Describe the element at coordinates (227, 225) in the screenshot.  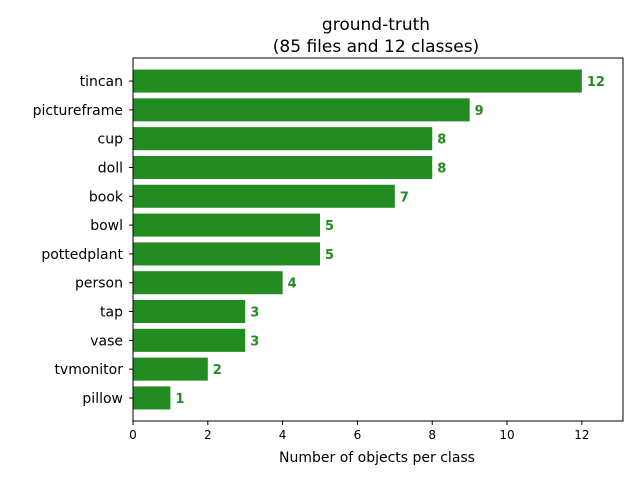
I see `bar-bowl` at that location.